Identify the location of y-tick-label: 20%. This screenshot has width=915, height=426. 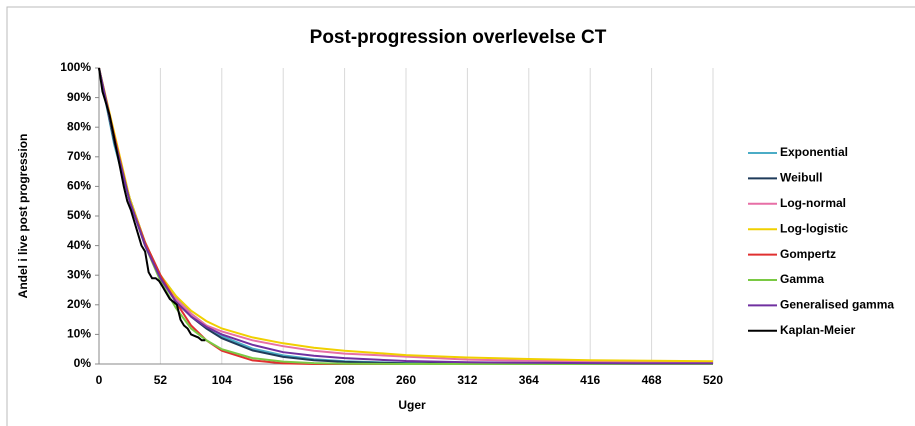
(79, 304).